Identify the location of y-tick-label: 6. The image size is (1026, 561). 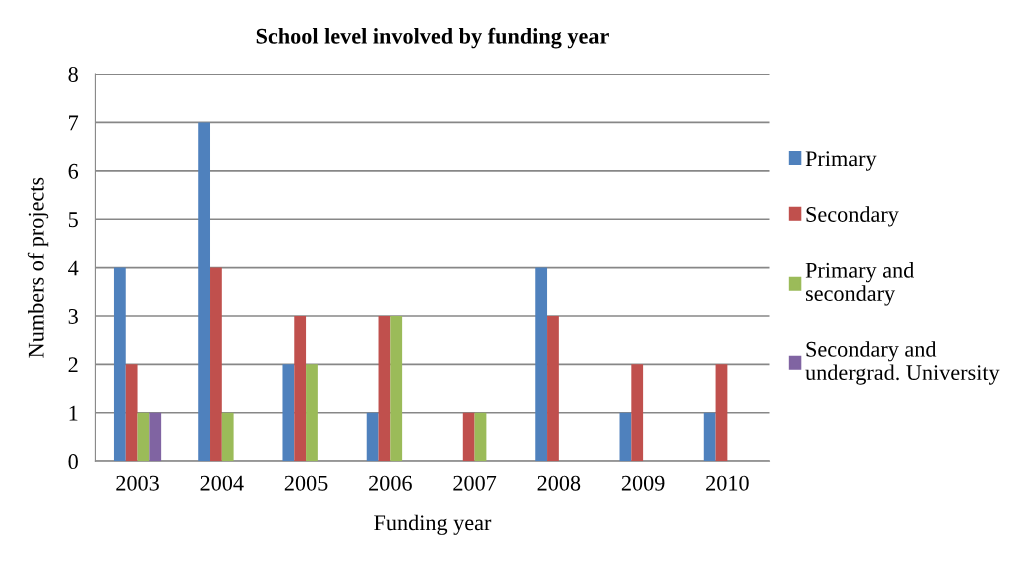
(73, 171).